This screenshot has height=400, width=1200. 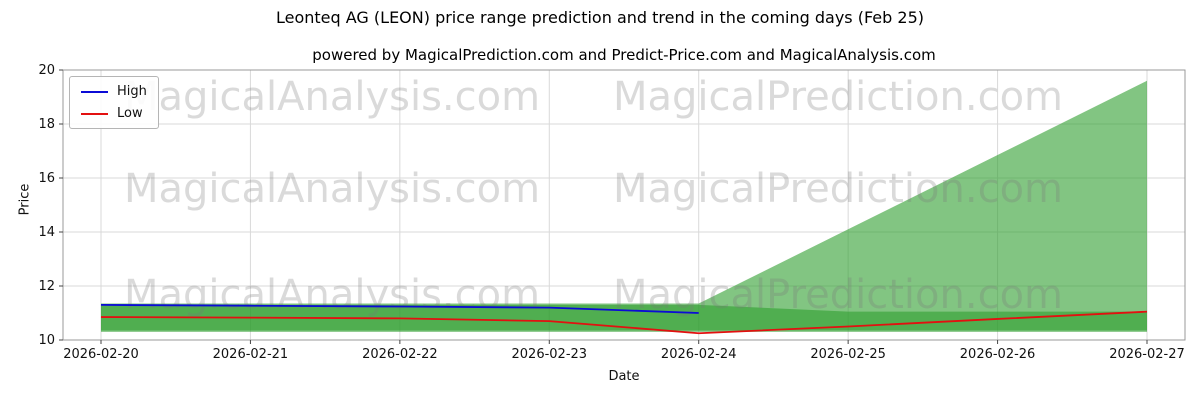 What do you see at coordinates (1147, 354) in the screenshot?
I see `x-tick-label: 2026-02-27` at bounding box center [1147, 354].